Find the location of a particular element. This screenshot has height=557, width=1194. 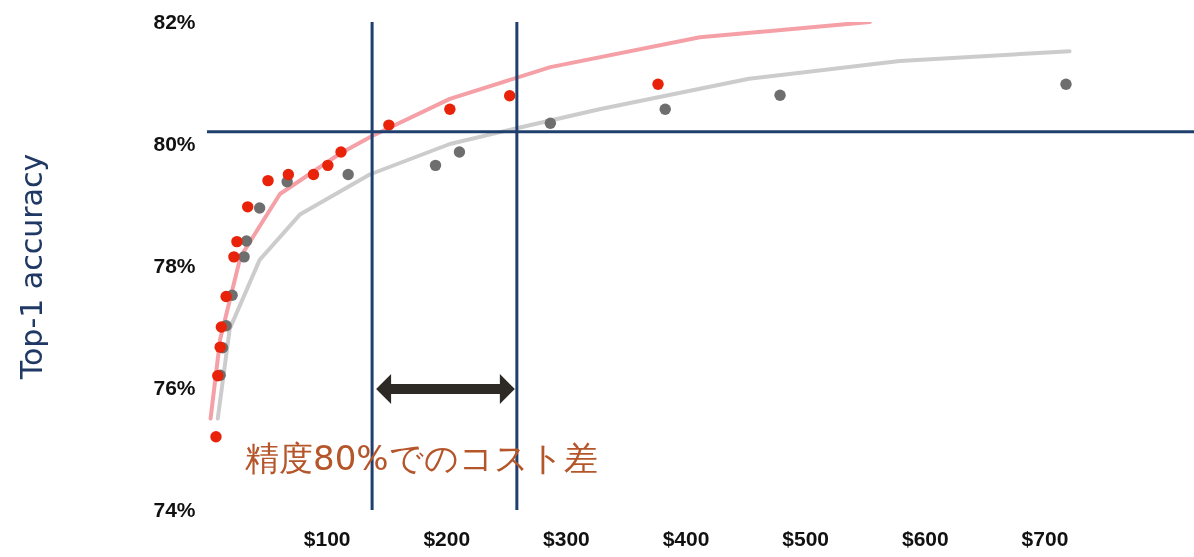

y-tick-label: 82% is located at coordinates (174, 21).